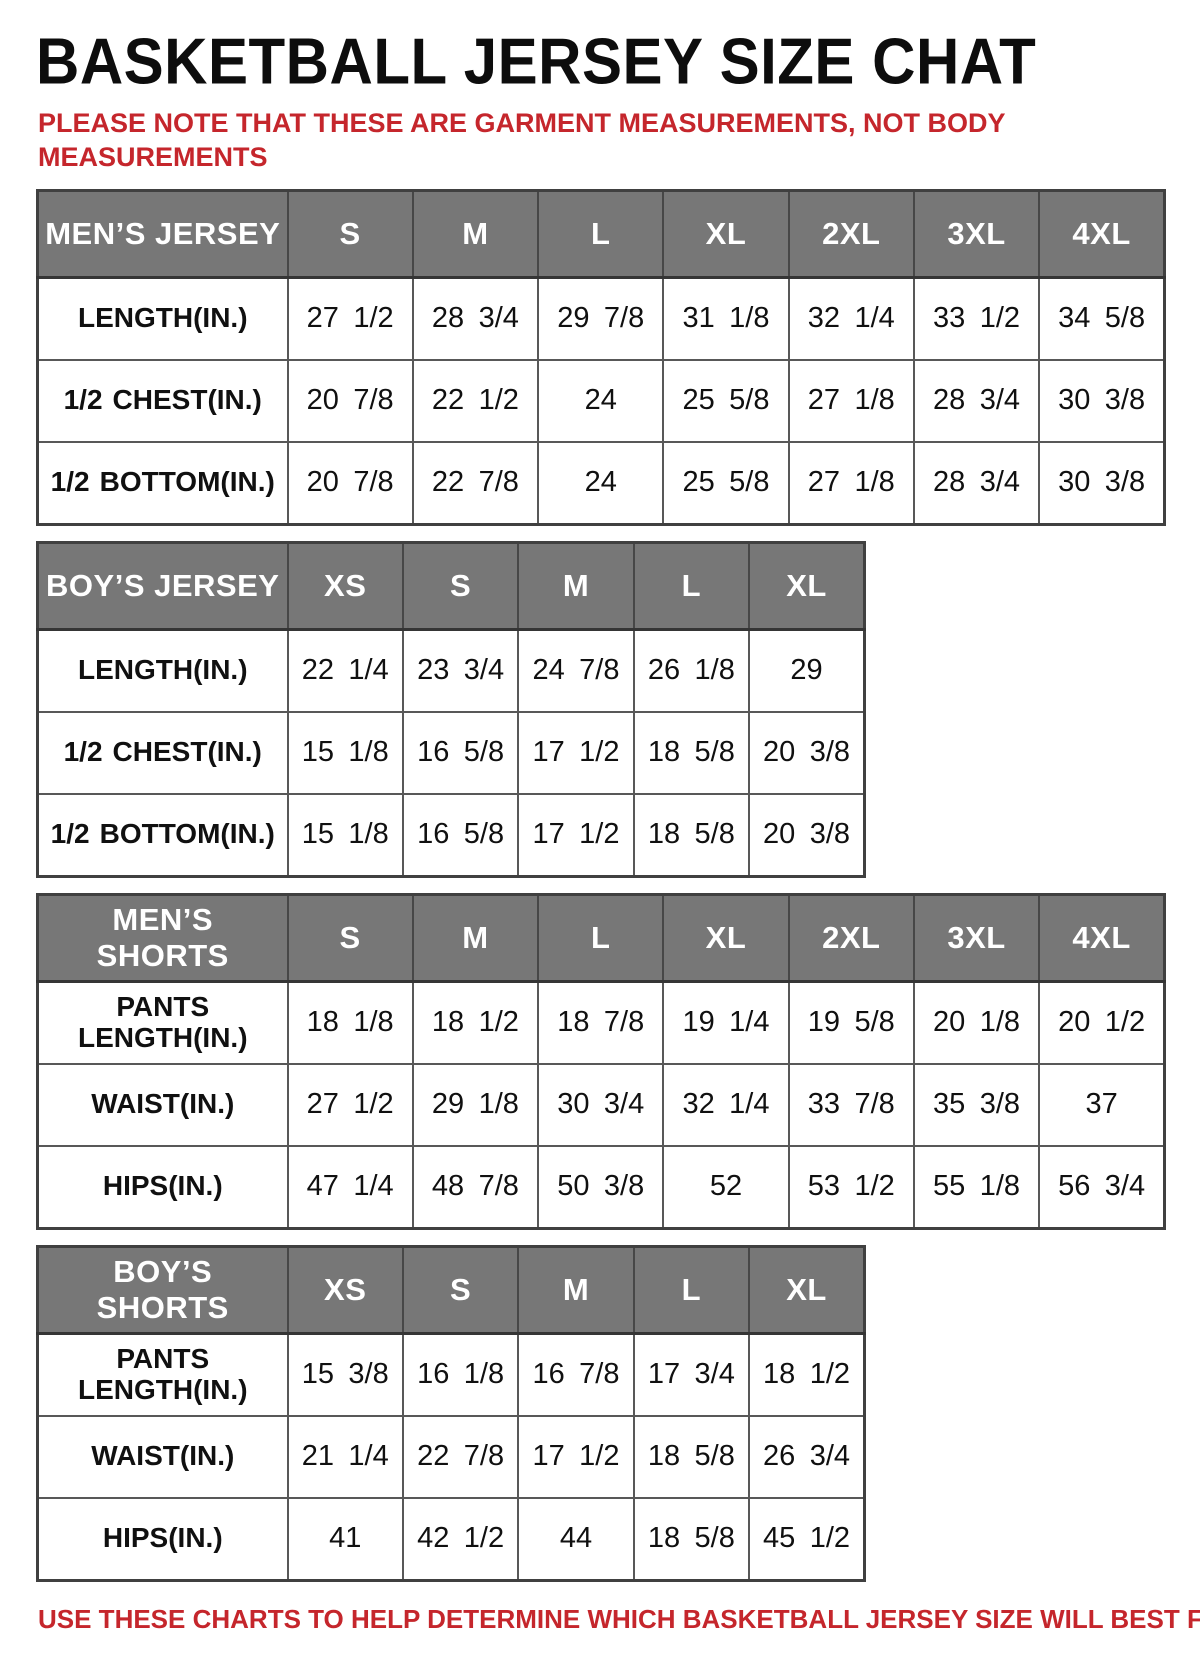 The image size is (1200, 1679). Describe the element at coordinates (726, 1022) in the screenshot. I see `measurement-value: 19 1/4` at that location.